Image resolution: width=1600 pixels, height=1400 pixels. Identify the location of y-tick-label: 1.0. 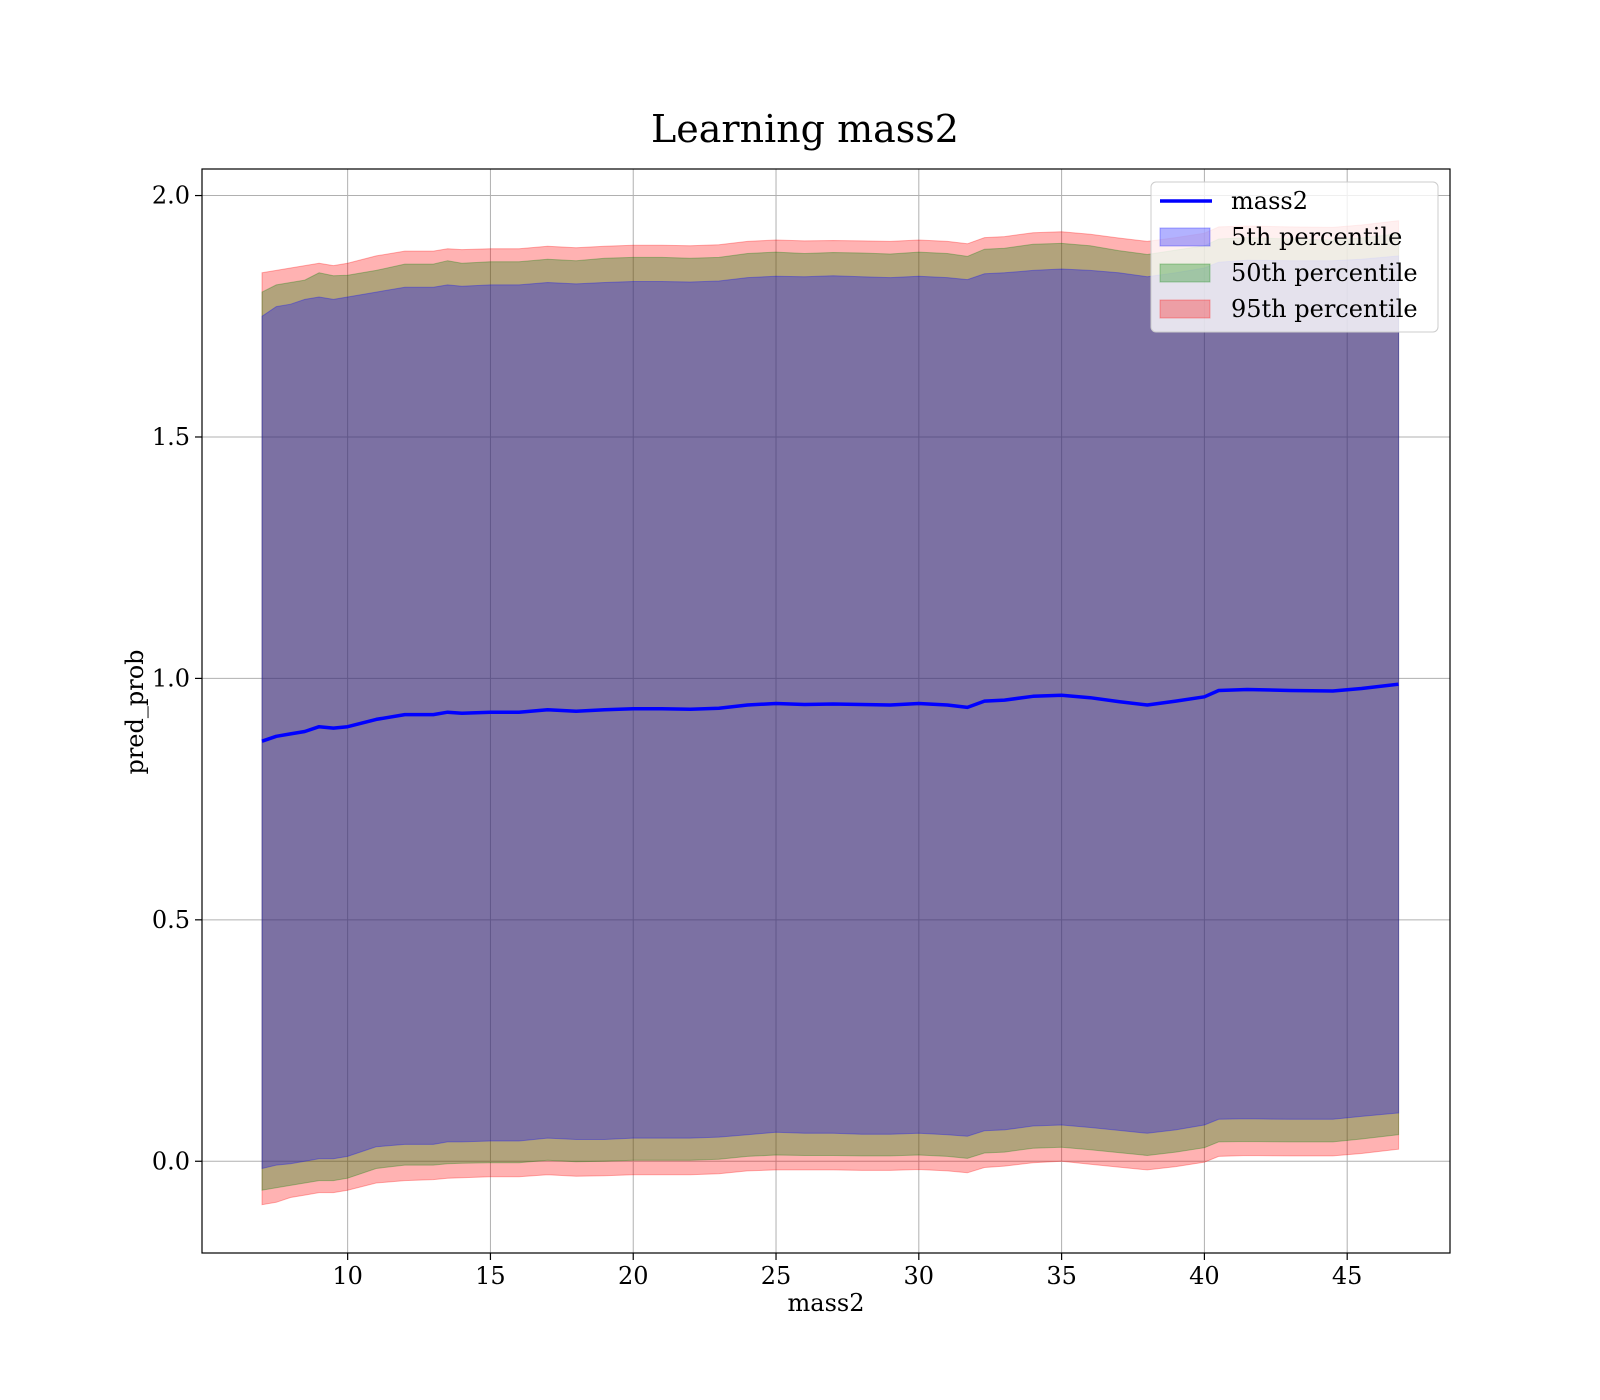
(171, 678).